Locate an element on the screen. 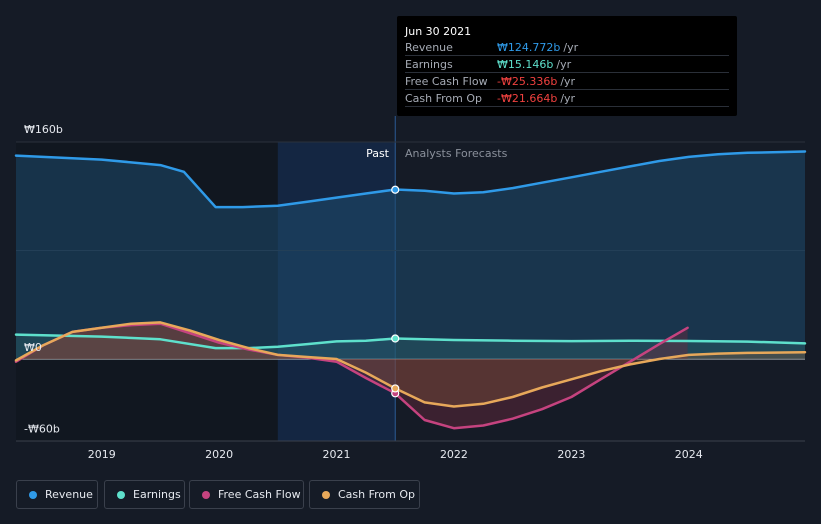  y-tick-label: -₩60b is located at coordinates (42, 428).